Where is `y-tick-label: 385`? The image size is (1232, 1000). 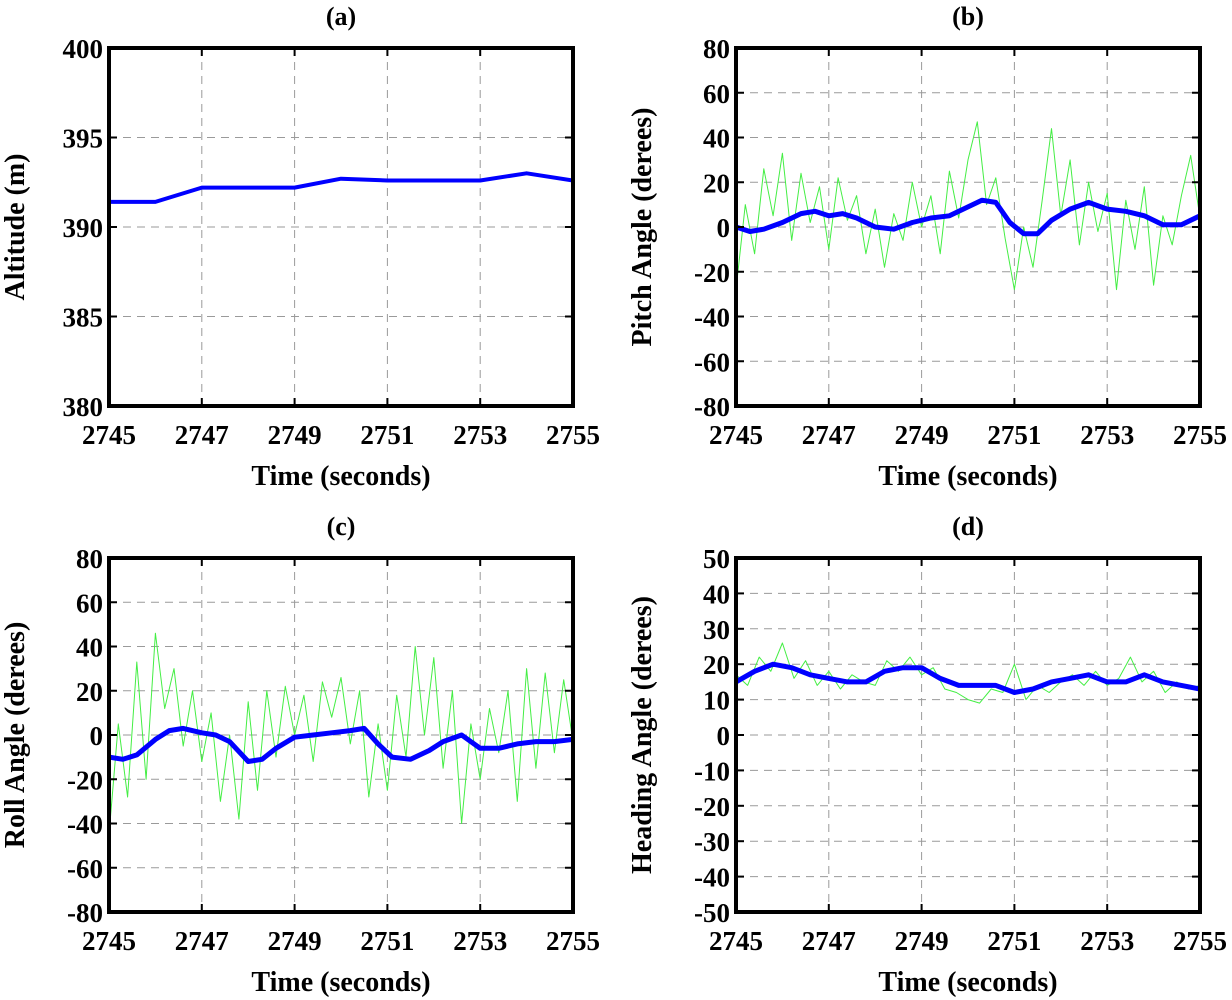
y-tick-label: 385 is located at coordinates (83, 318).